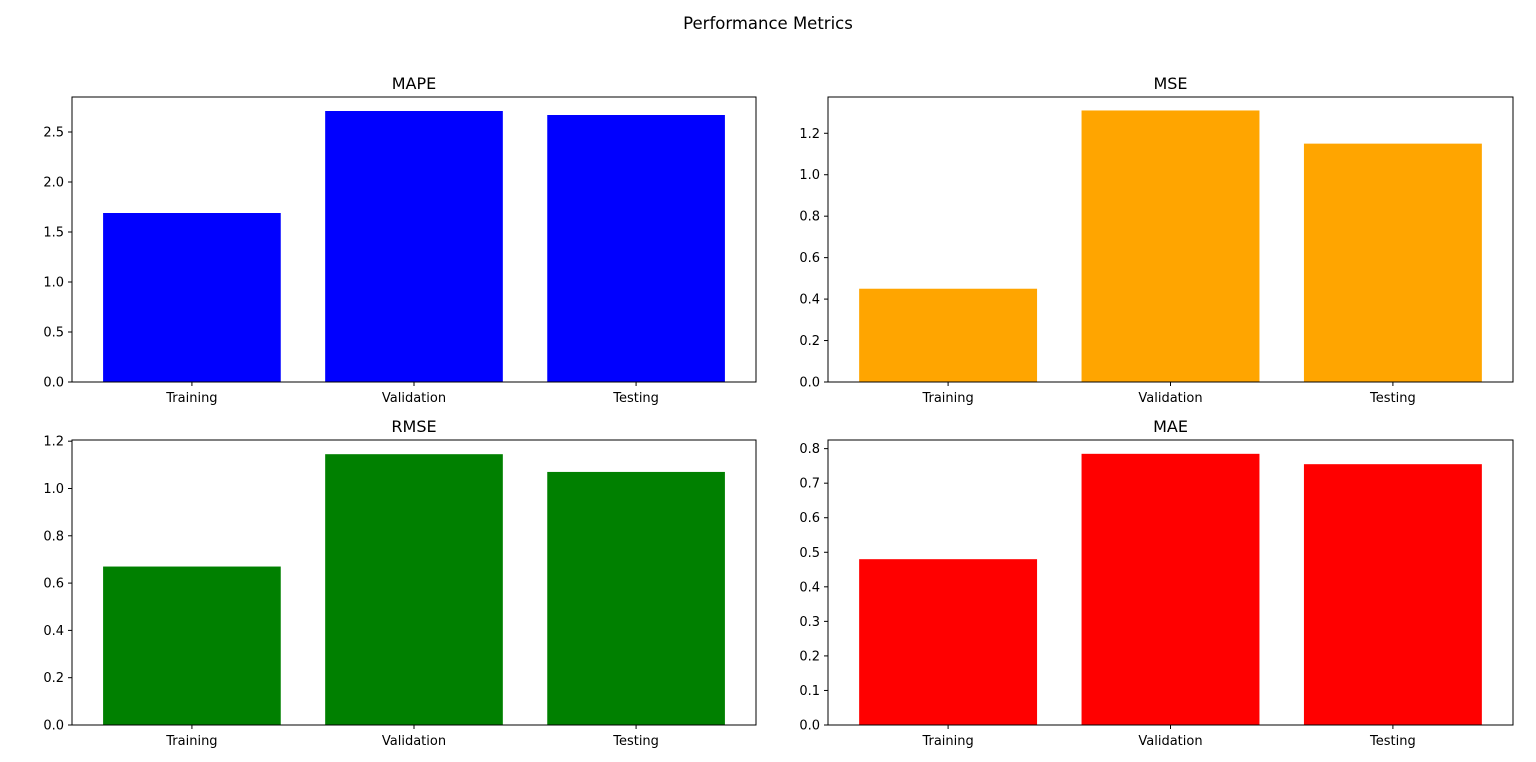 The image size is (1536, 762). I want to click on rmse-bar-validation, so click(414, 589).